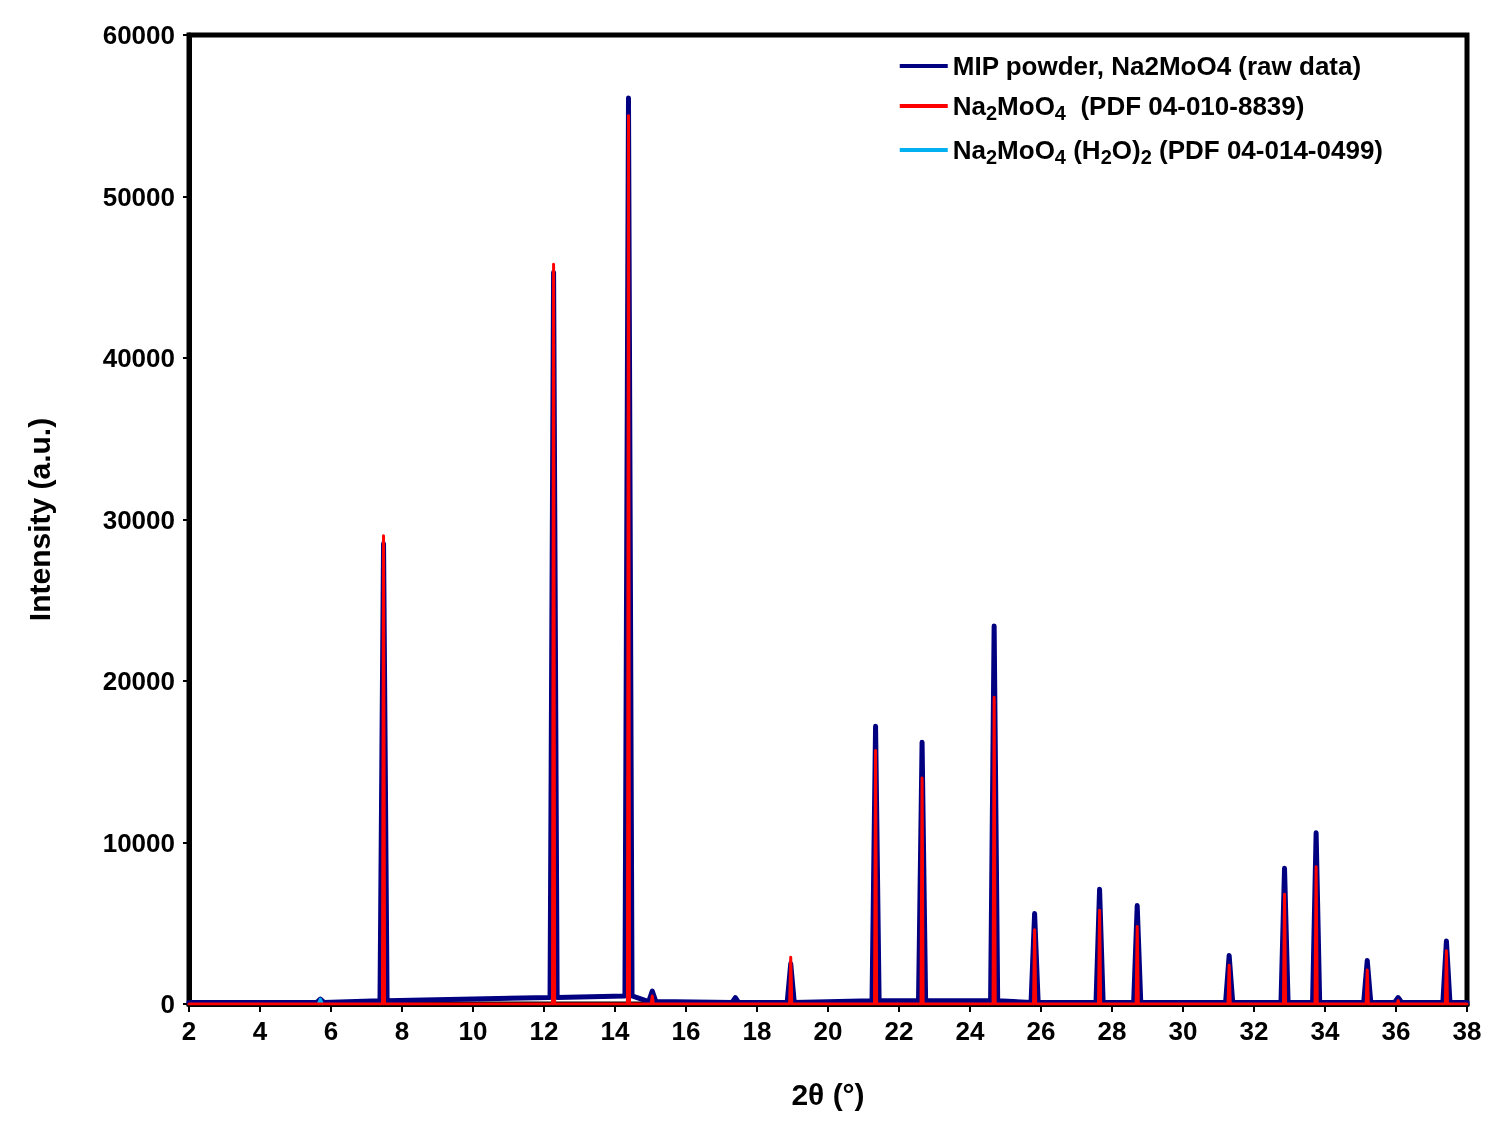 The image size is (1496, 1123). Describe the element at coordinates (138, 519) in the screenshot. I see `y-tick-label: 30000` at that location.